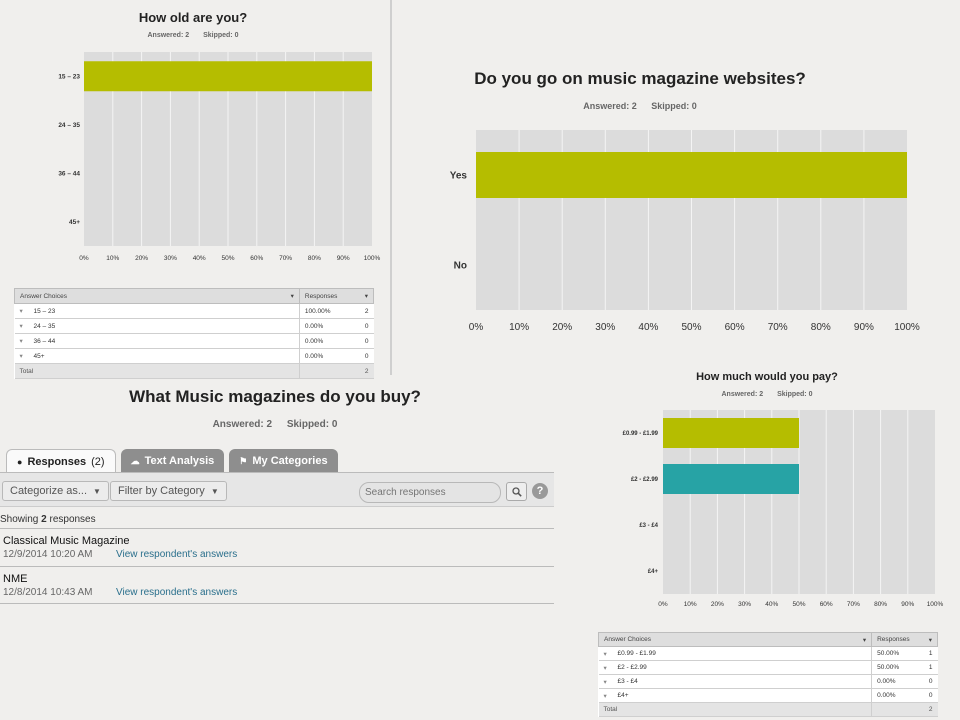  I want to click on category-label: 15 – 23, so click(69, 77).